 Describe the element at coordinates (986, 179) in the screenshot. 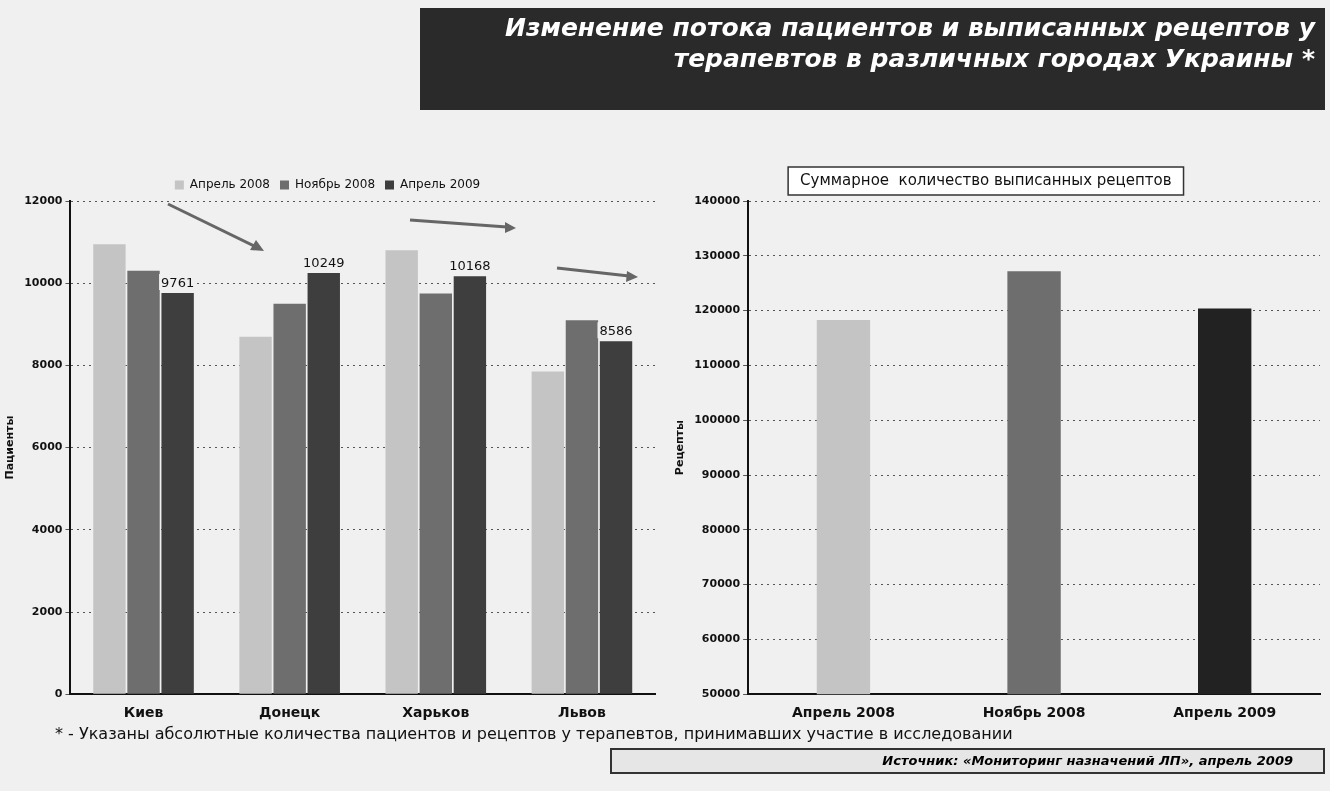

I see `chart-title: Суммарное количество выписанных рецептов` at that location.